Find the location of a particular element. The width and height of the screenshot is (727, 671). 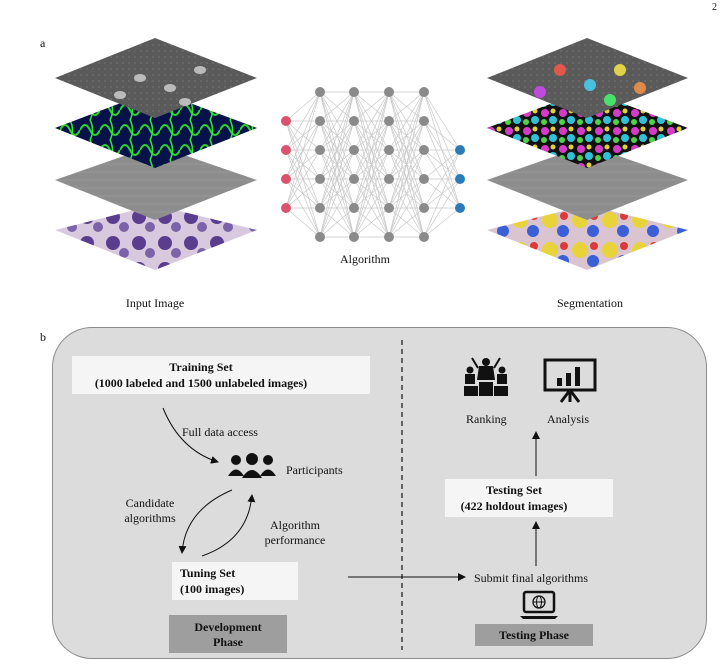

testing-phase-box: Testing Phase is located at coordinates (534, 635).